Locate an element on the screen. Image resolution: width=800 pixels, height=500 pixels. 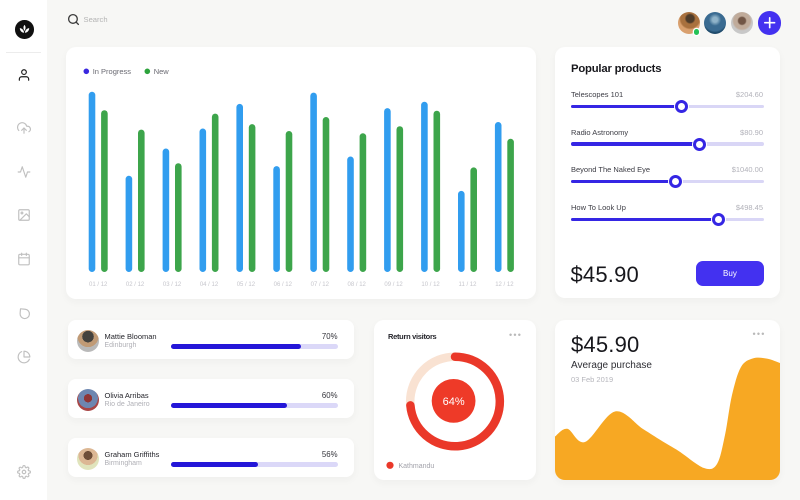
svg-text: 06 / 12 is located at coordinates (283, 285).